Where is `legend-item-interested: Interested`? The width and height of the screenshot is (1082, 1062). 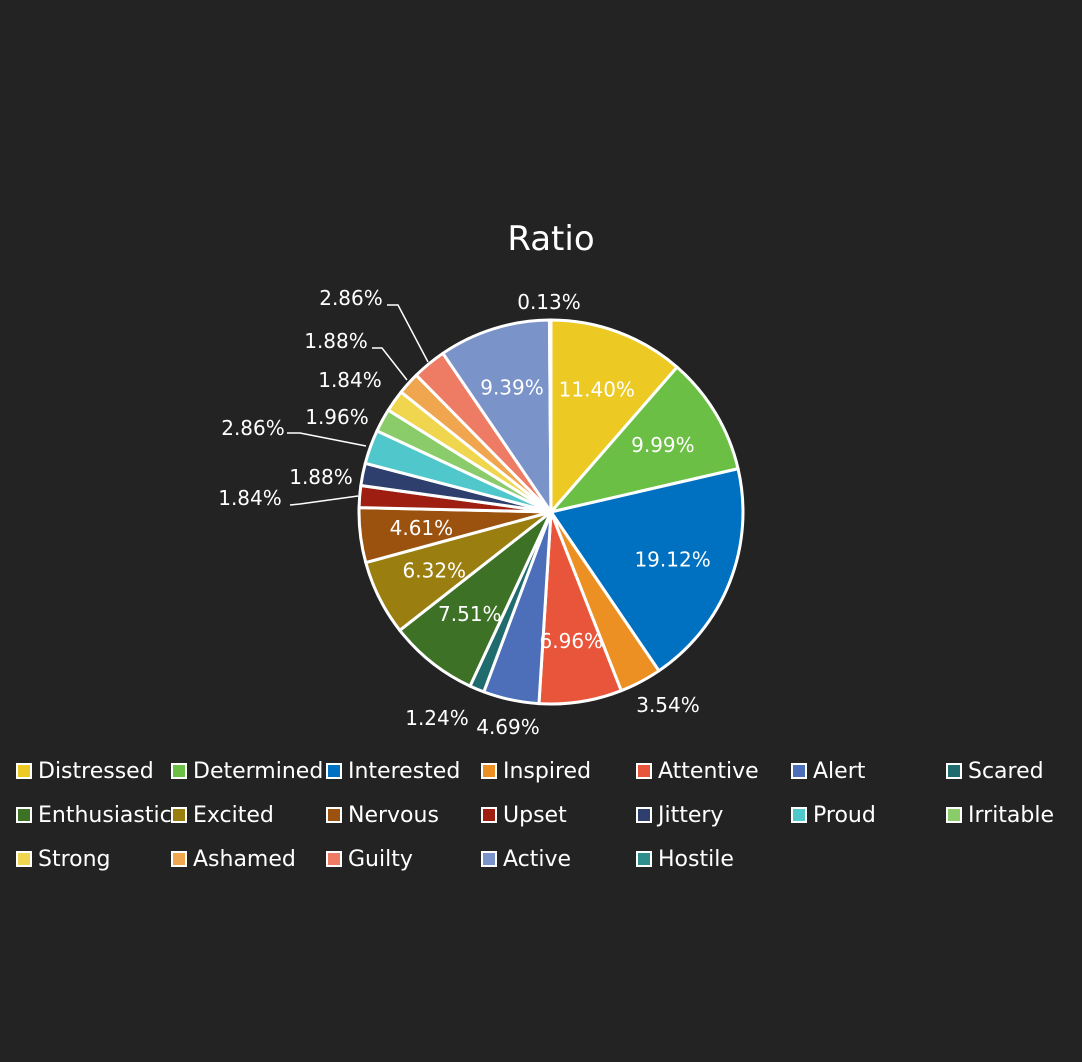
legend-item-interested: Interested is located at coordinates (403, 771).